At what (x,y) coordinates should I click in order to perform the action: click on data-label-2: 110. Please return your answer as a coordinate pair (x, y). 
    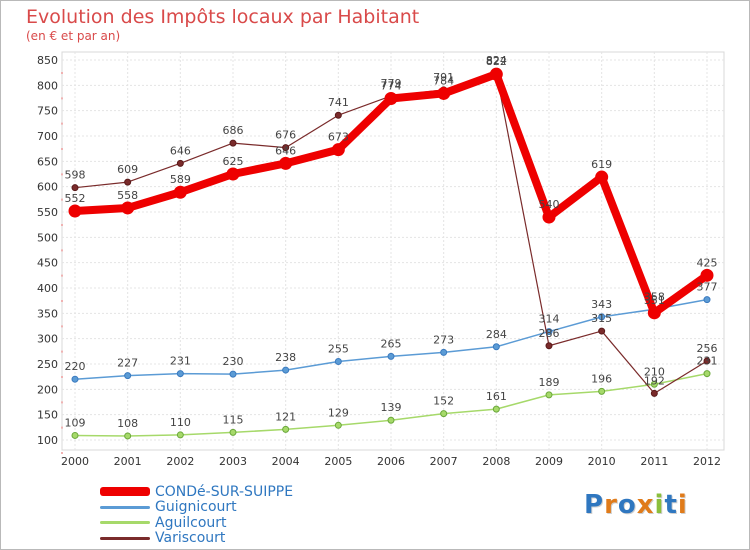
    Looking at the image, I should click on (180, 422).